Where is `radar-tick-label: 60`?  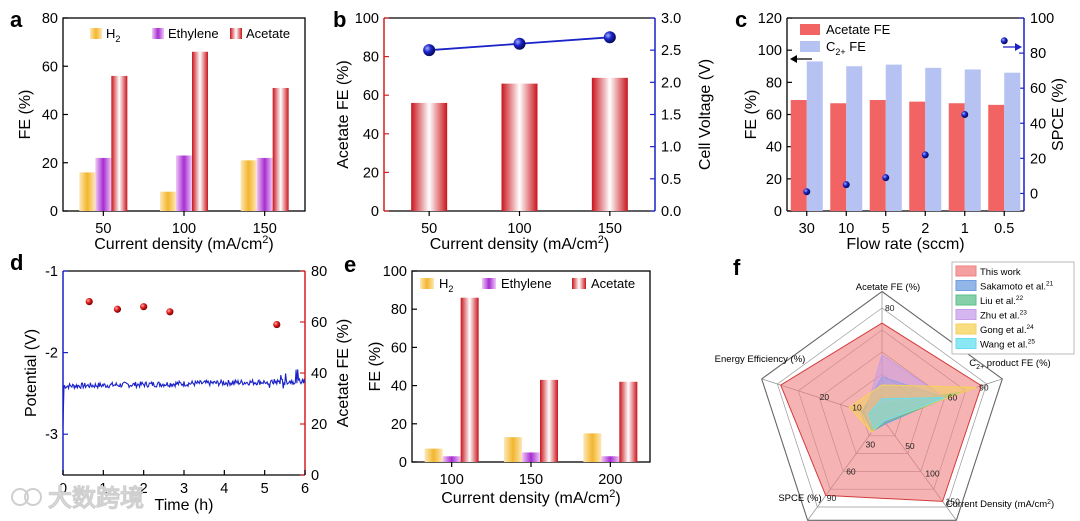
radar-tick-label: 60 is located at coordinates (953, 398).